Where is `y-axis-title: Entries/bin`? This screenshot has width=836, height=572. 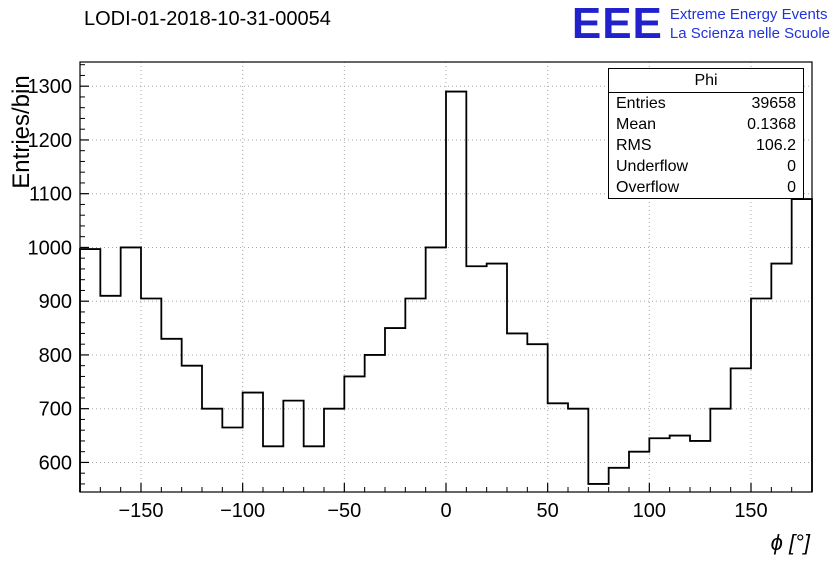 y-axis-title: Entries/bin is located at coordinates (21, 132).